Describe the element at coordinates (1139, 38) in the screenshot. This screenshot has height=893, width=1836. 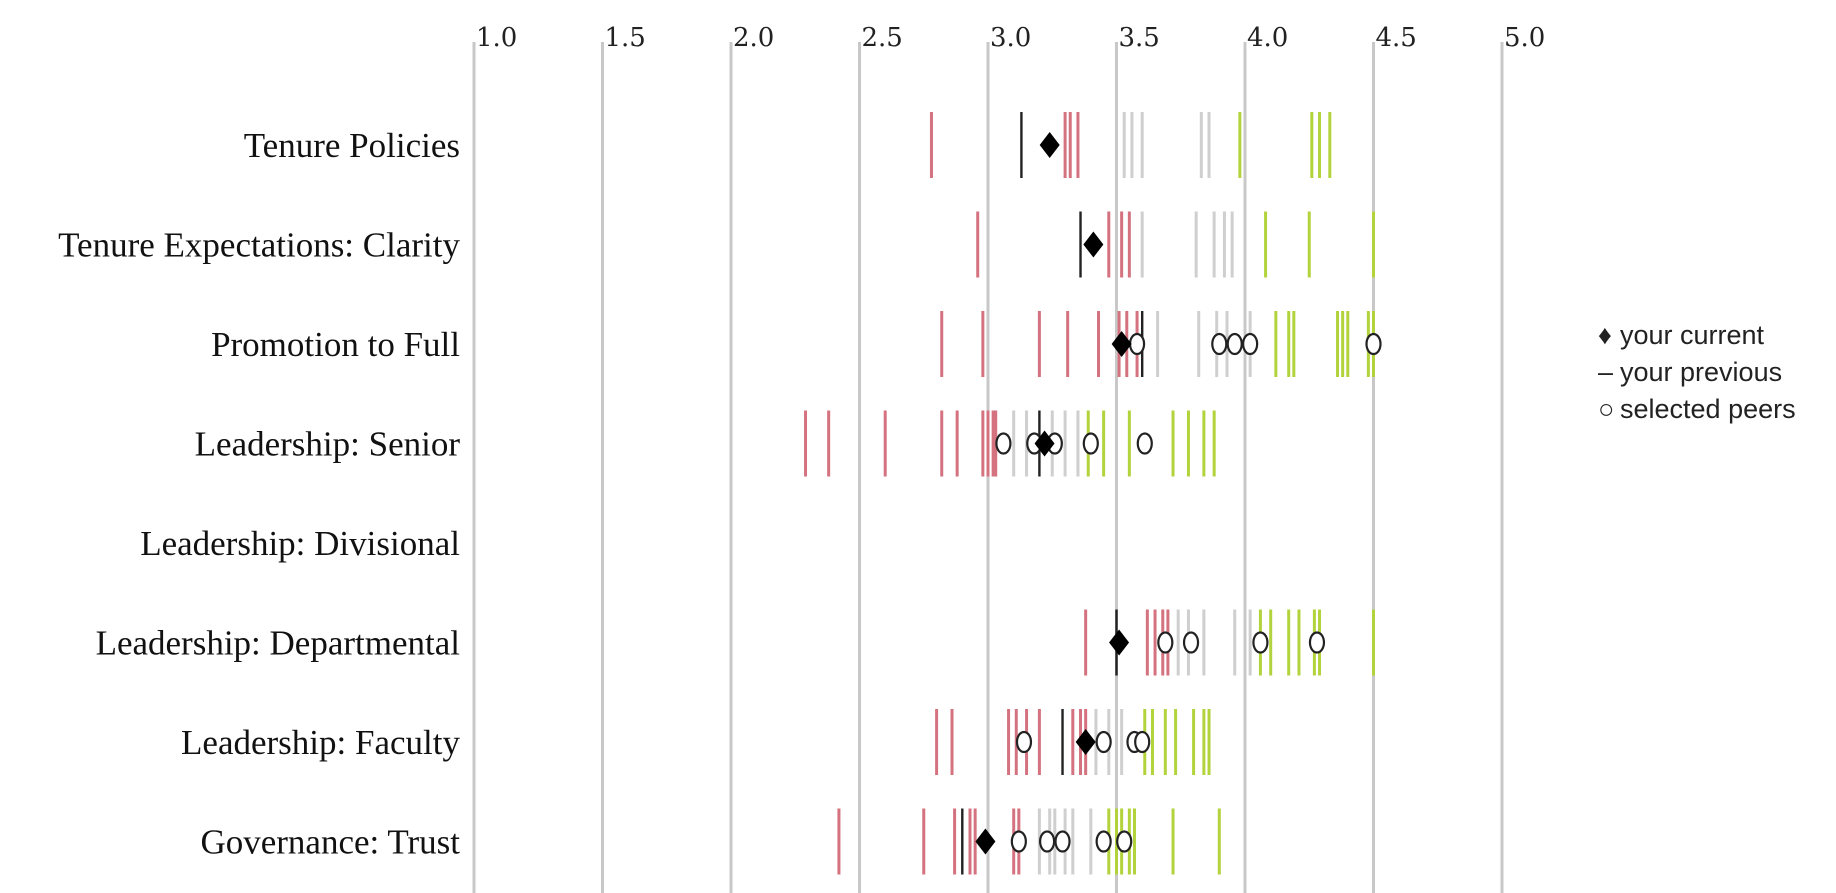
I see `x-tick-label: 3.5` at that location.